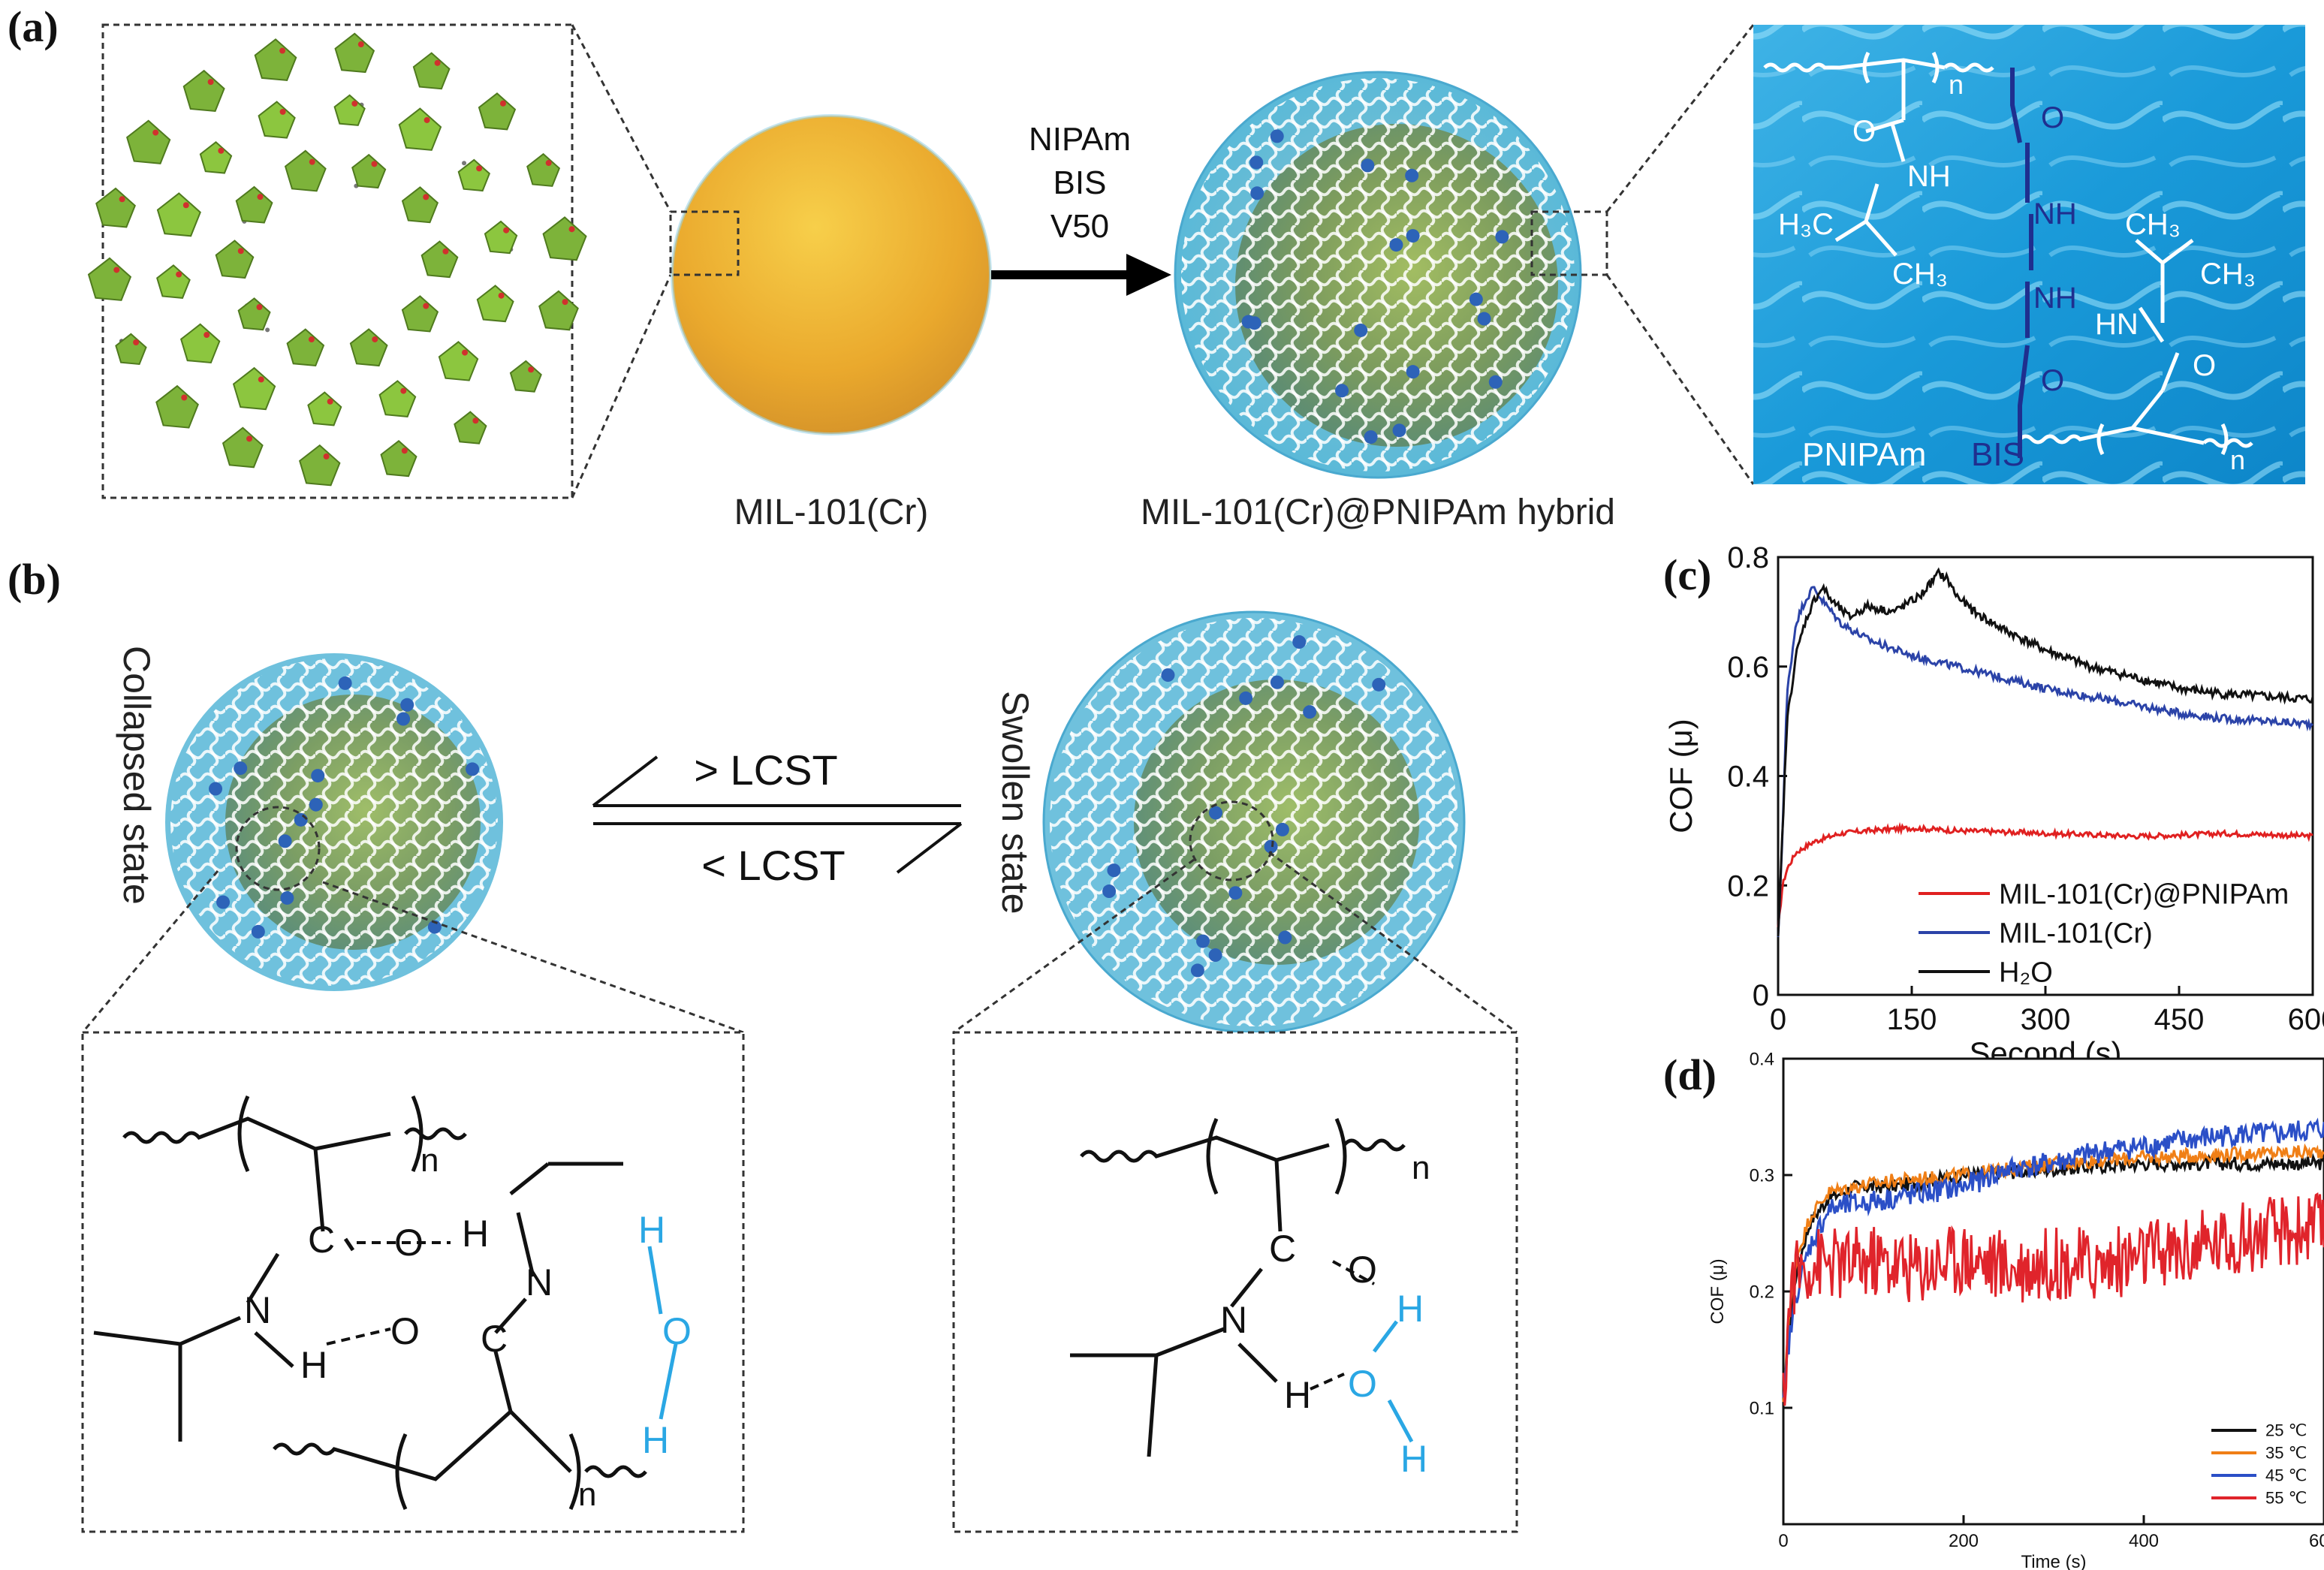 This screenshot has height=1570, width=2324. What do you see at coordinates (1964, 1541) in the screenshot?
I see `x-tick-label: 200` at bounding box center [1964, 1541].